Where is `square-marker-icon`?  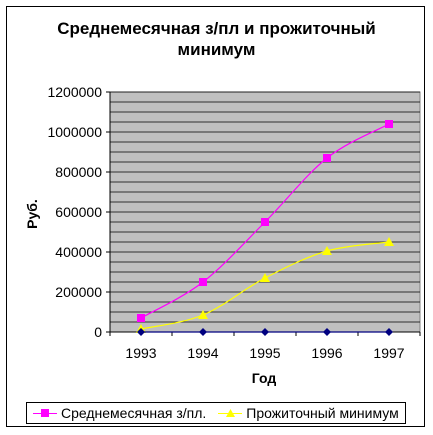 square-marker-icon is located at coordinates (45, 413).